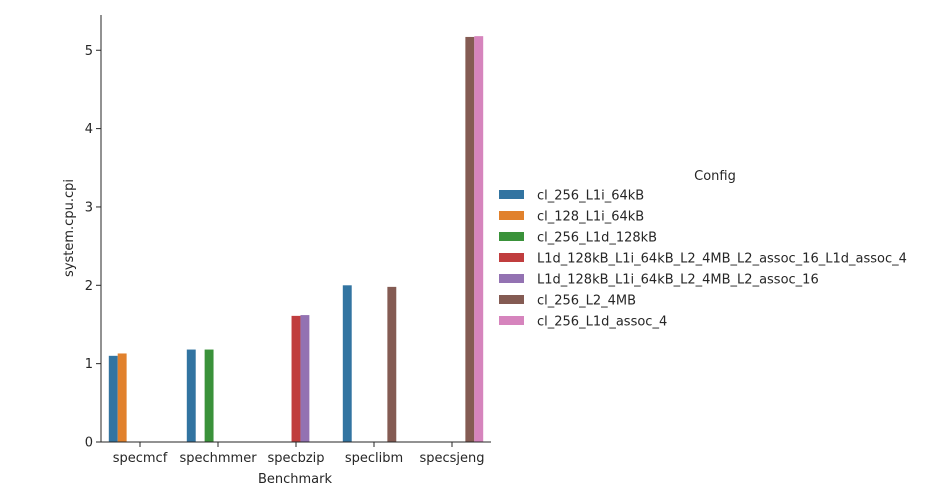  What do you see at coordinates (89, 364) in the screenshot?
I see `y-tick-label-1: 1` at bounding box center [89, 364].